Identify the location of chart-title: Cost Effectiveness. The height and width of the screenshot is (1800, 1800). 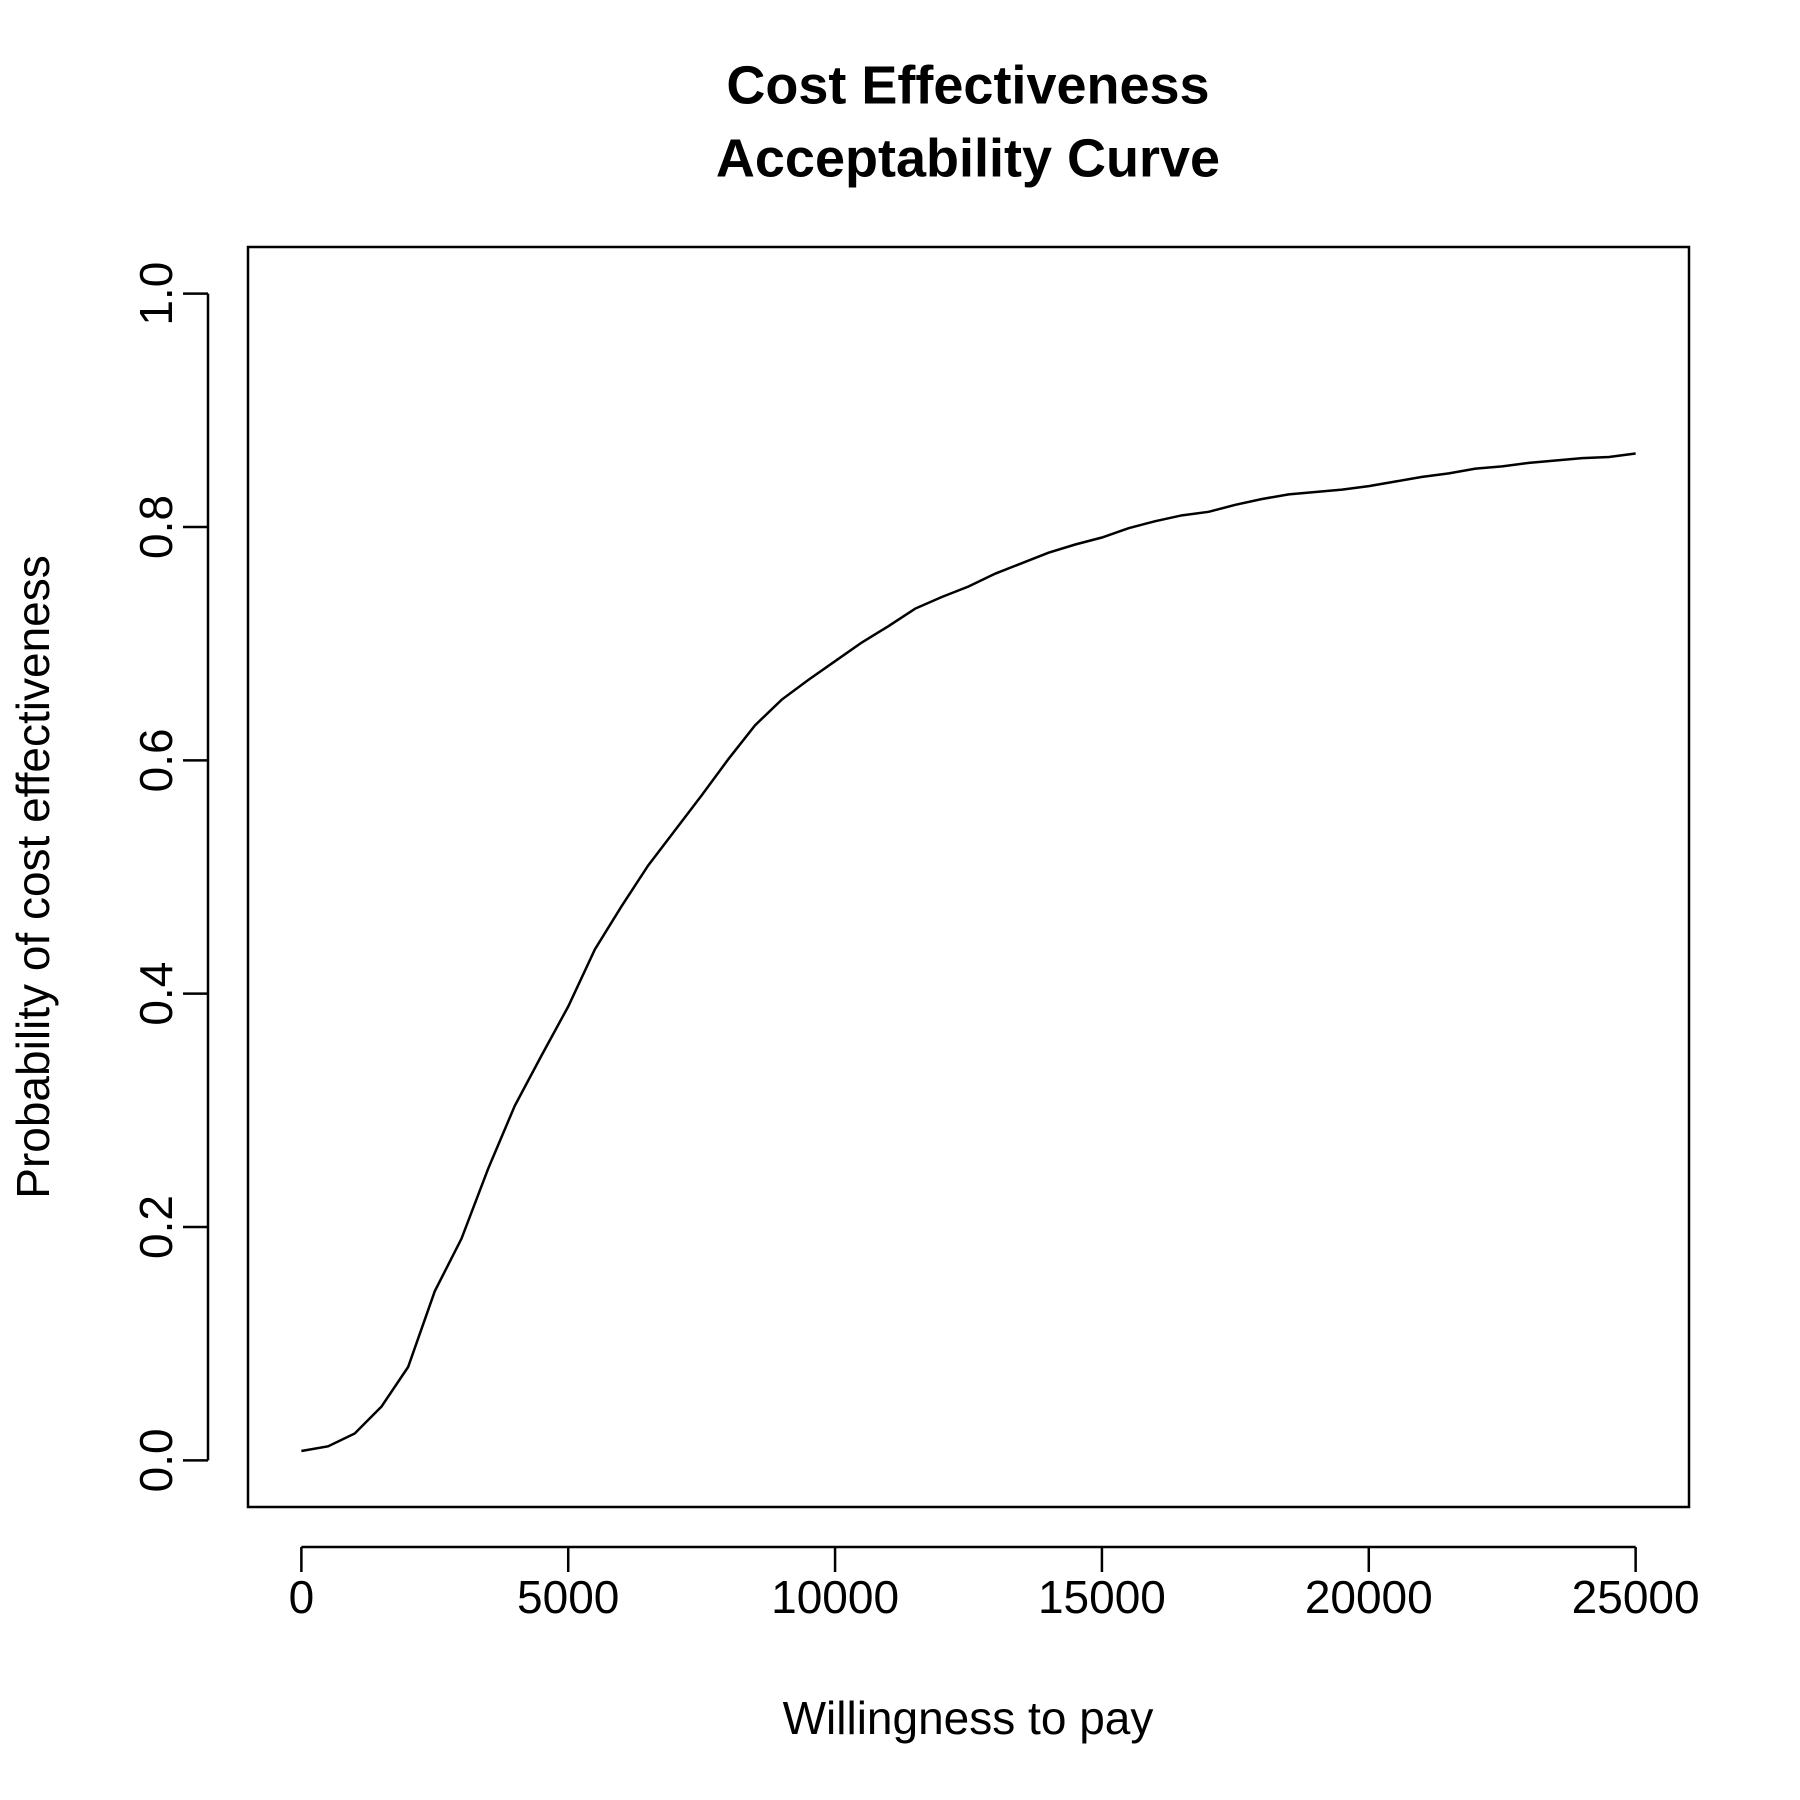
(967, 85).